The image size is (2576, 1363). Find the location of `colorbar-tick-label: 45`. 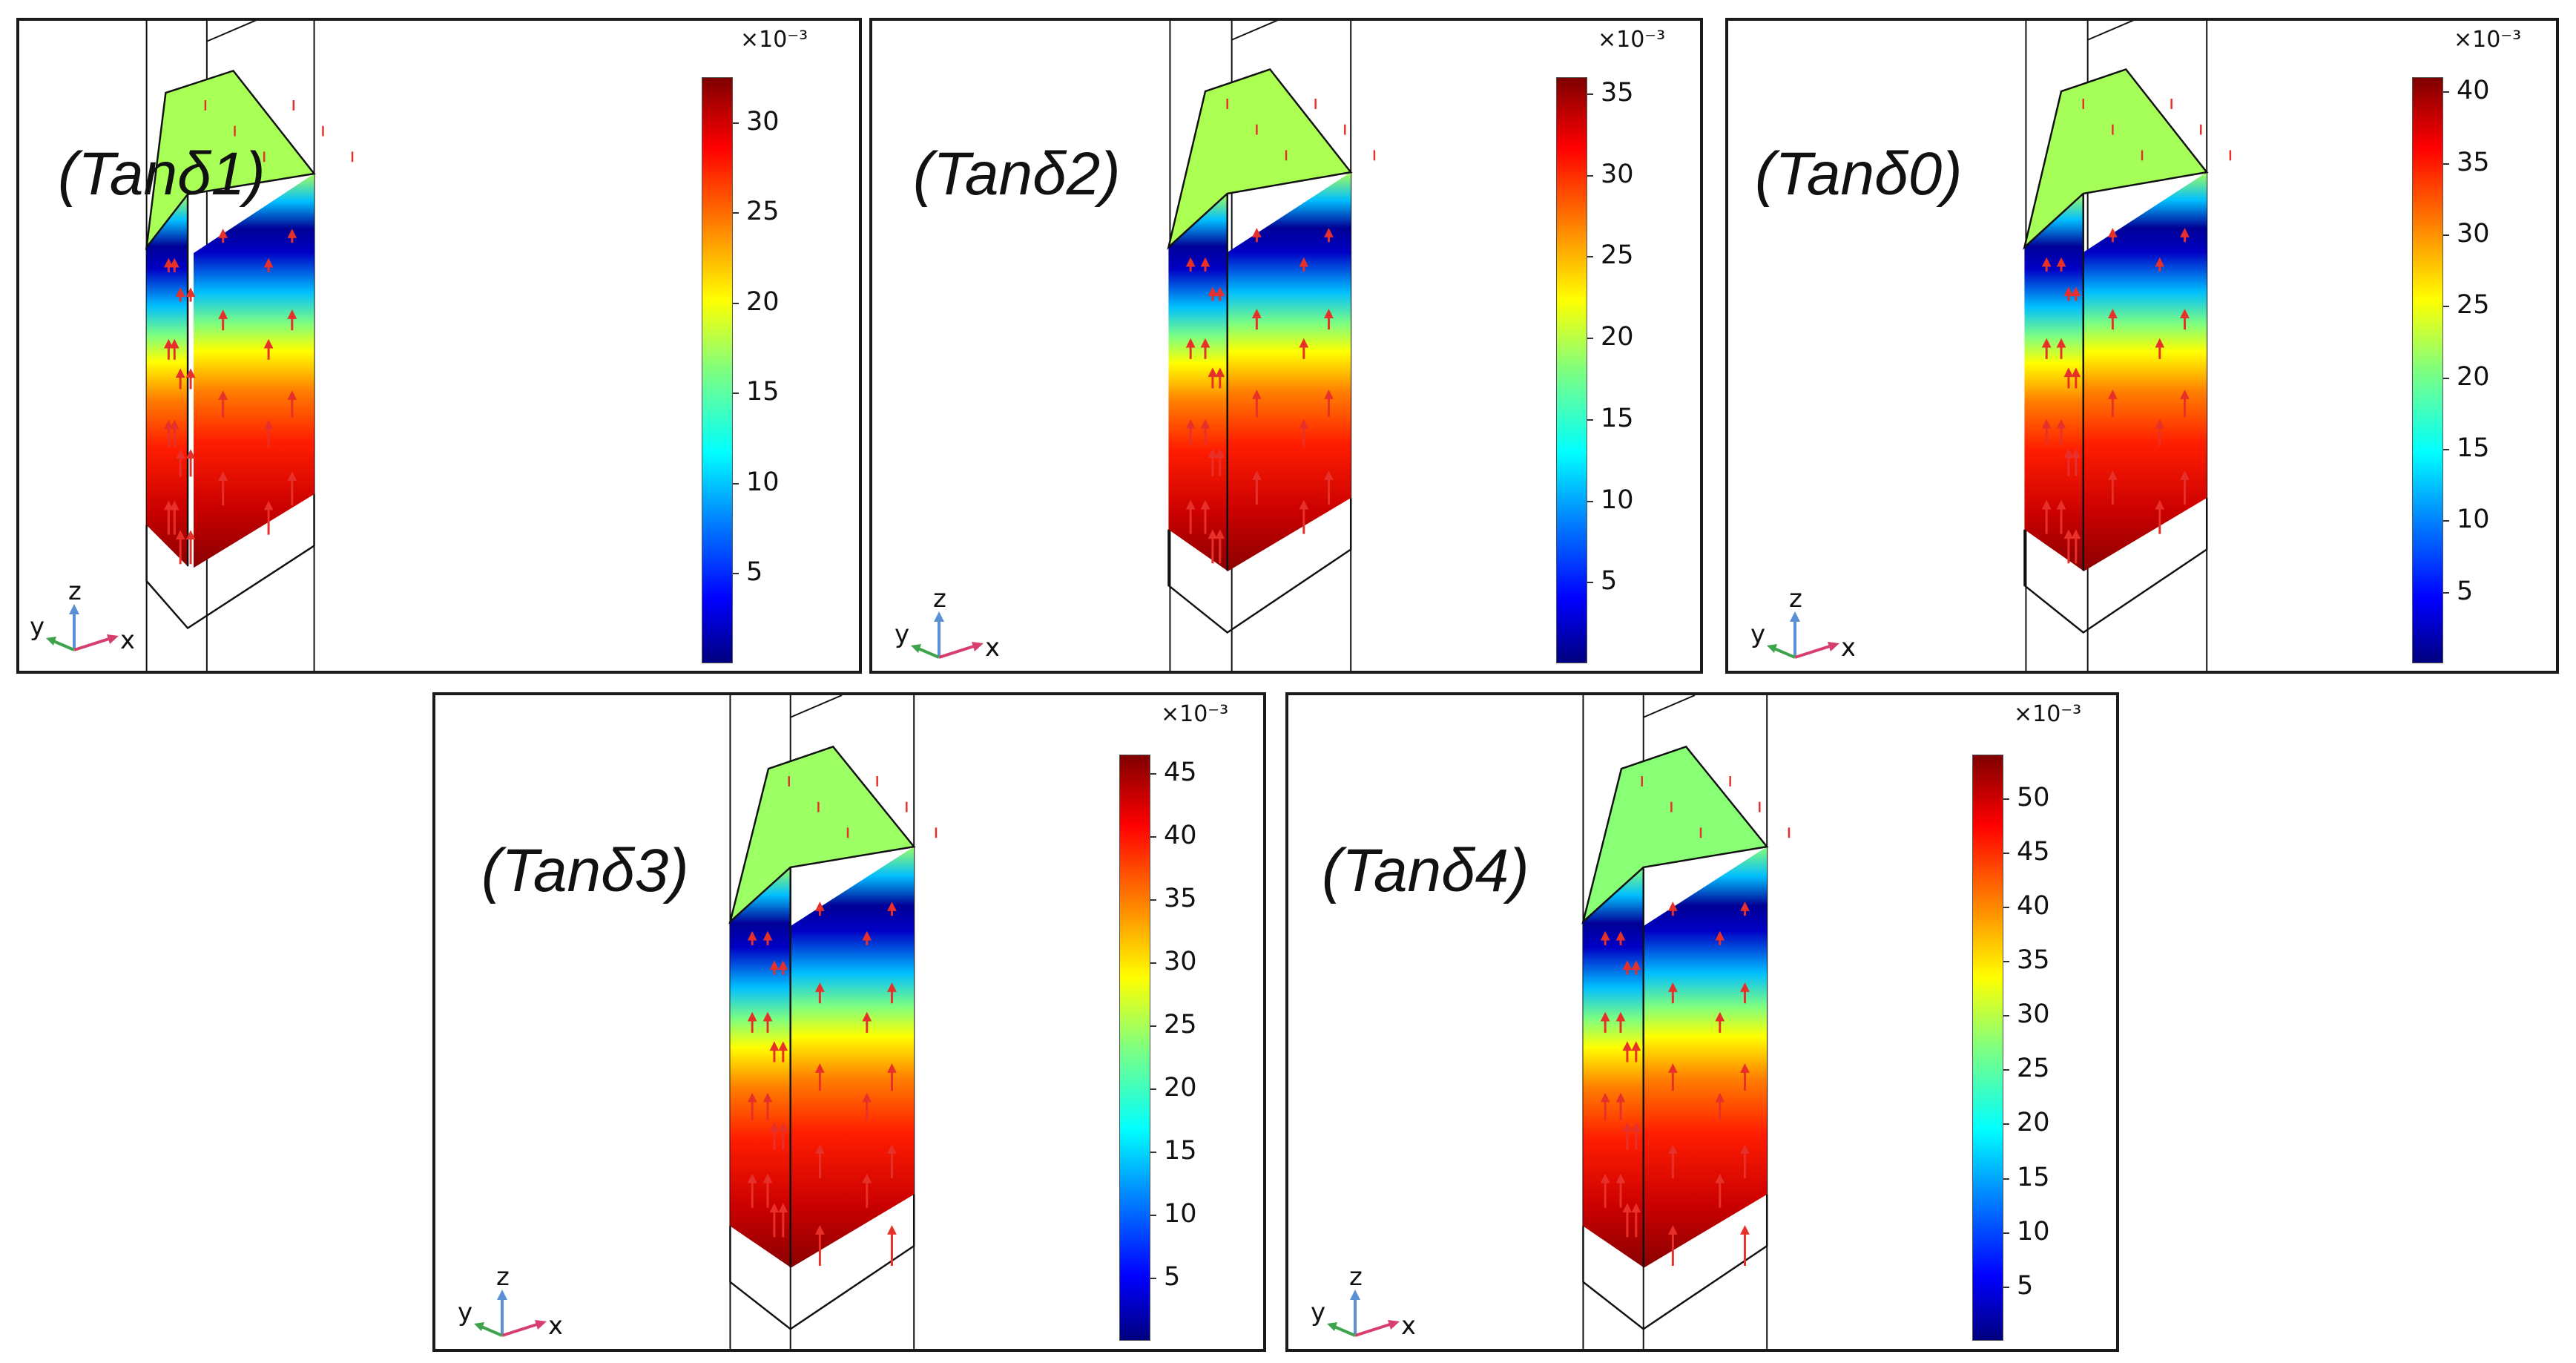

colorbar-tick-label: 45 is located at coordinates (1181, 773).